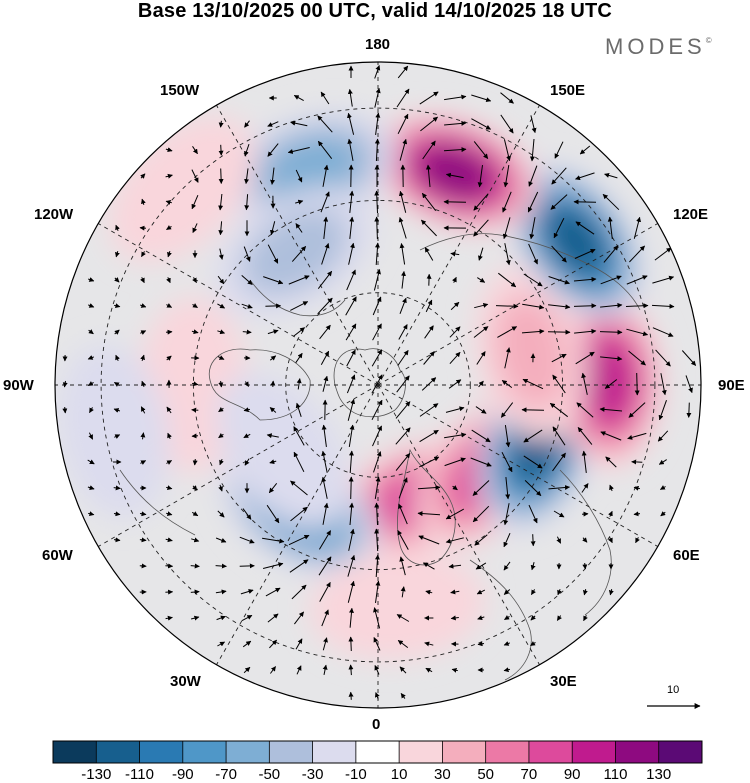 This screenshot has width=750, height=783. What do you see at coordinates (399, 774) in the screenshot?
I see `colorbar-tick-label-7: 10` at bounding box center [399, 774].